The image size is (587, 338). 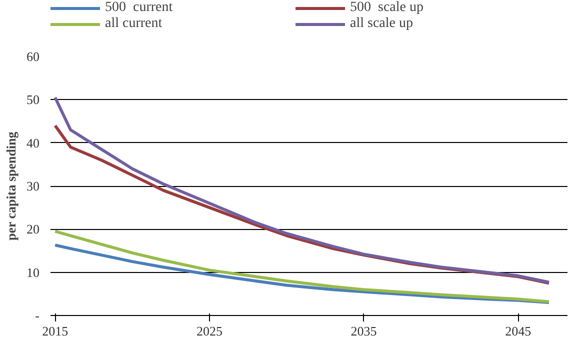 What do you see at coordinates (55, 331) in the screenshot?
I see `x-tick-label: 2015` at bounding box center [55, 331].